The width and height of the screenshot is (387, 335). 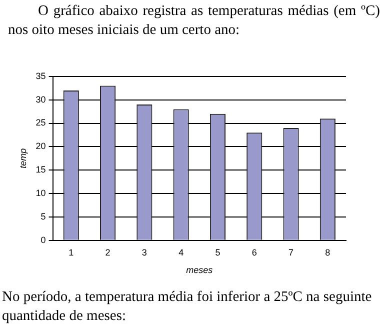 I want to click on y-tick-label: 30, so click(x=41, y=99).